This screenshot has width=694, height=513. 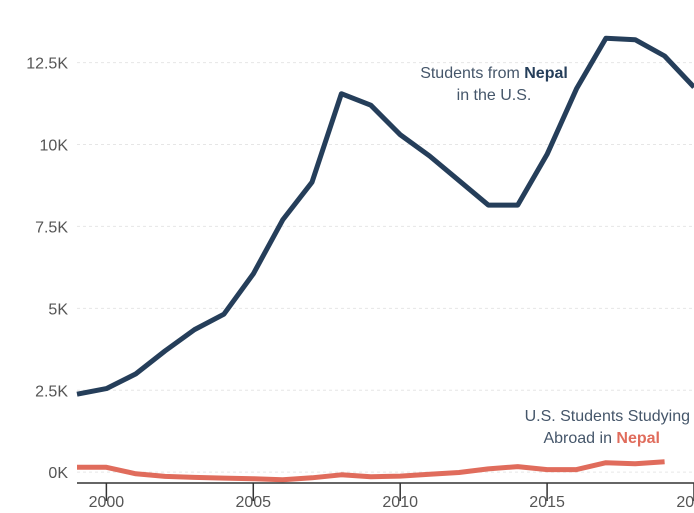 I want to click on x-axis: 2000 2005 2010 2015 2020, so click(x=385, y=496).